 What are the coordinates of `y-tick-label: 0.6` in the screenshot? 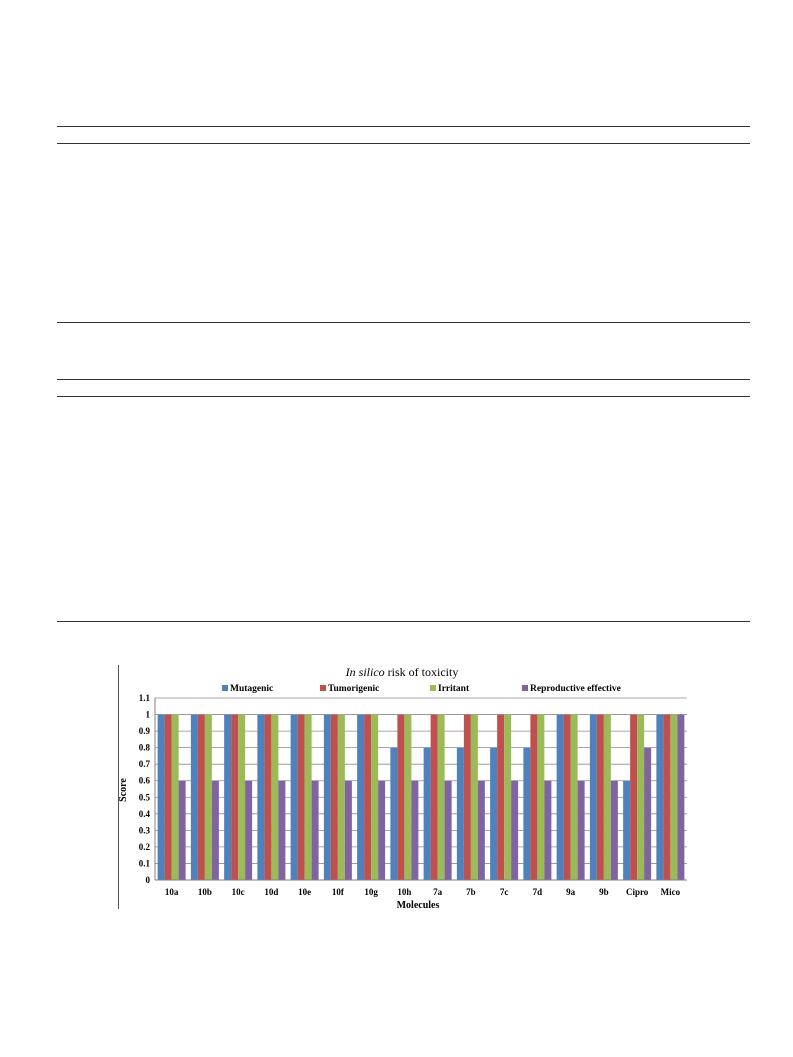 It's located at (145, 781).